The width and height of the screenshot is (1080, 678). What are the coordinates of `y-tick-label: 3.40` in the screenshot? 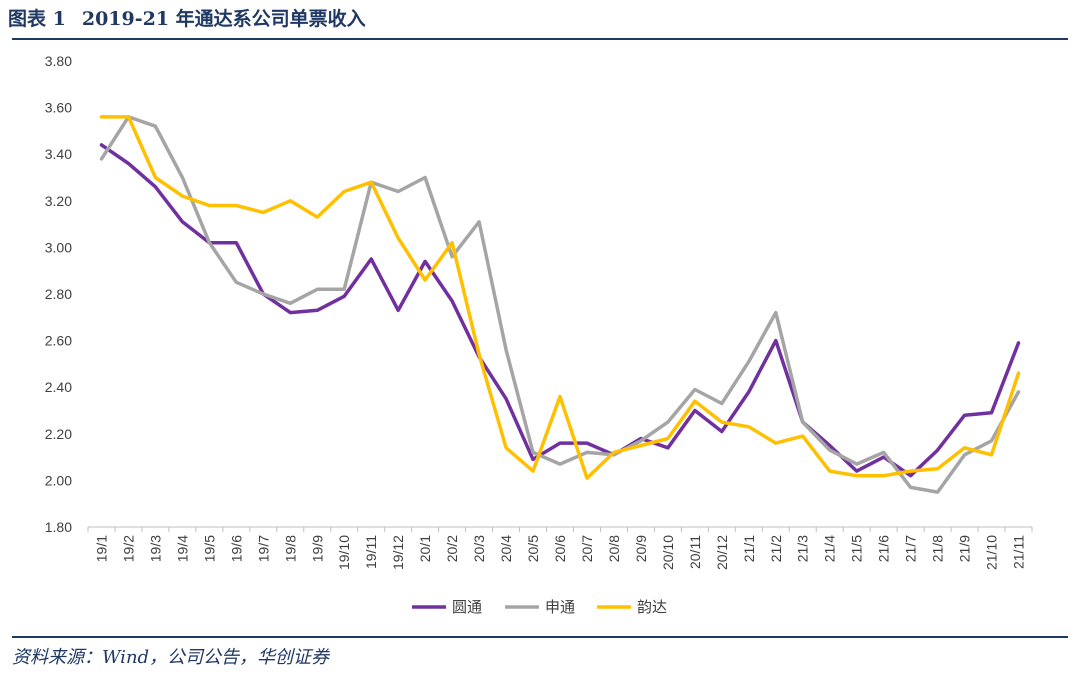 It's located at (58, 154).